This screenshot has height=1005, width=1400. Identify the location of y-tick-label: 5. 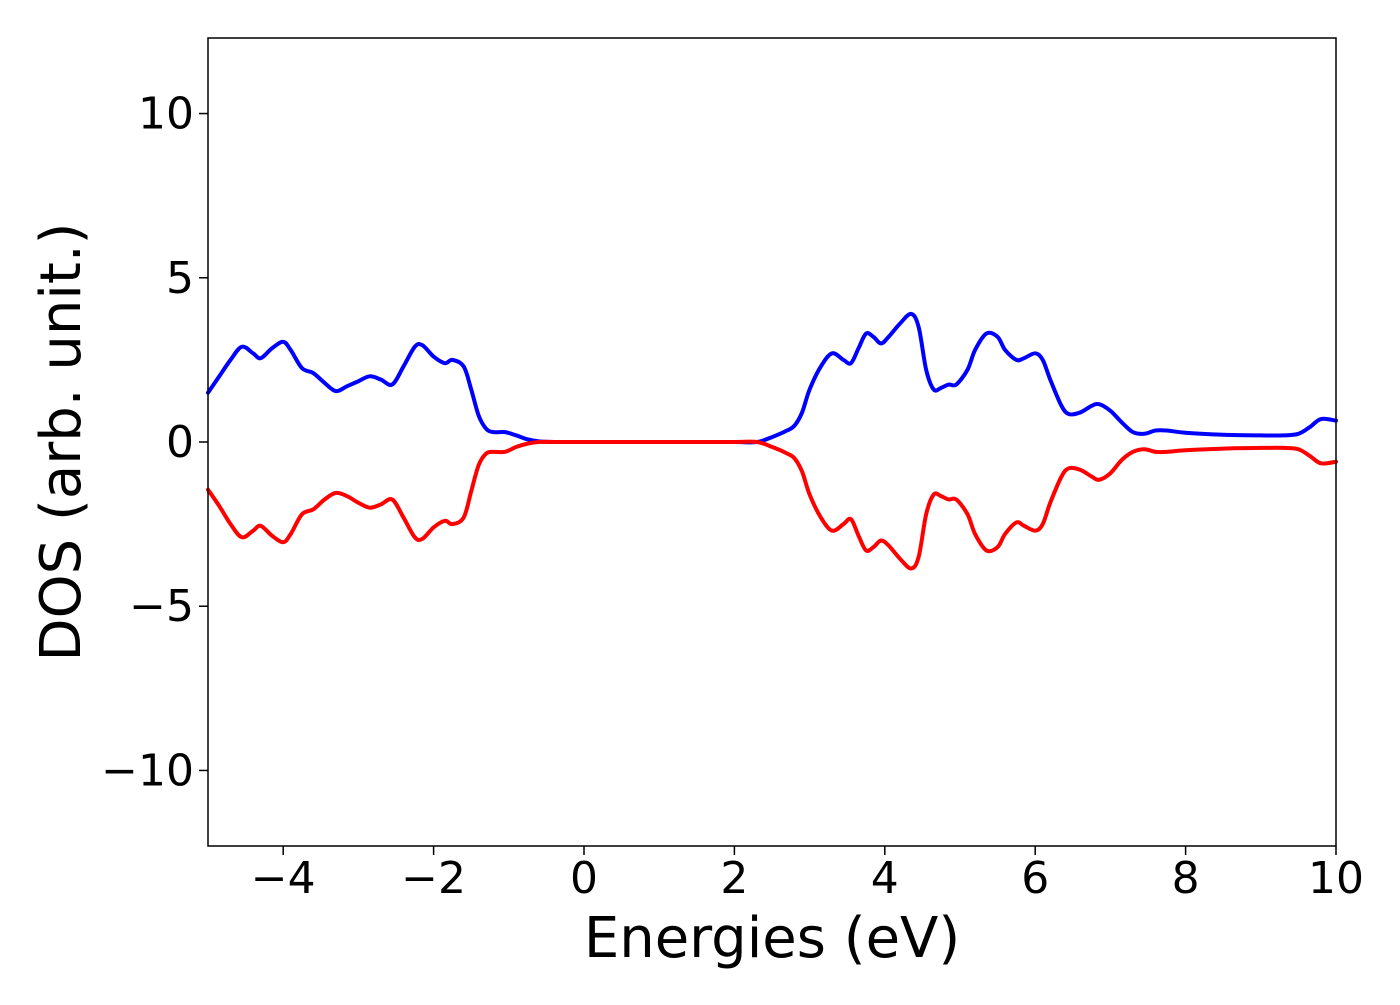
(180, 278).